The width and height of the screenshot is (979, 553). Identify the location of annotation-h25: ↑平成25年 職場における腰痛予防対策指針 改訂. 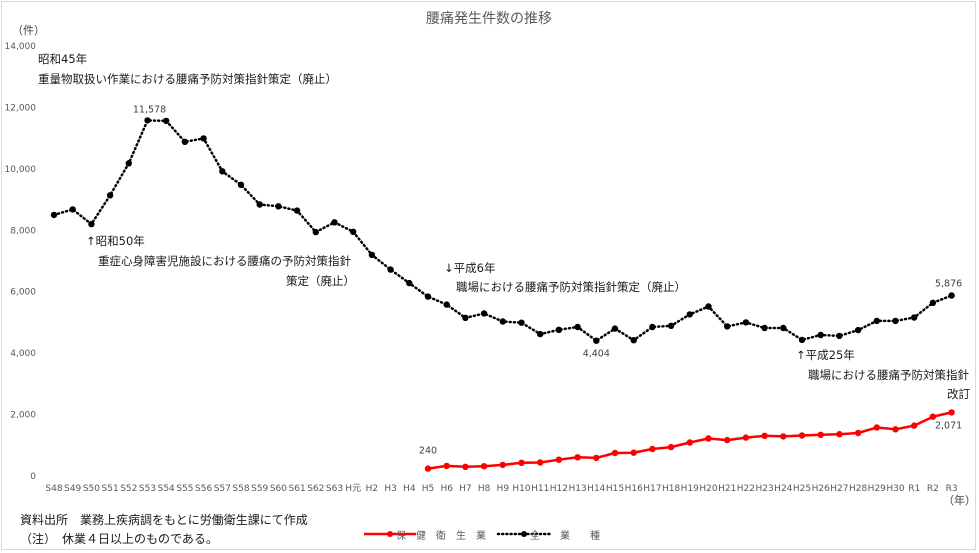
(883, 374).